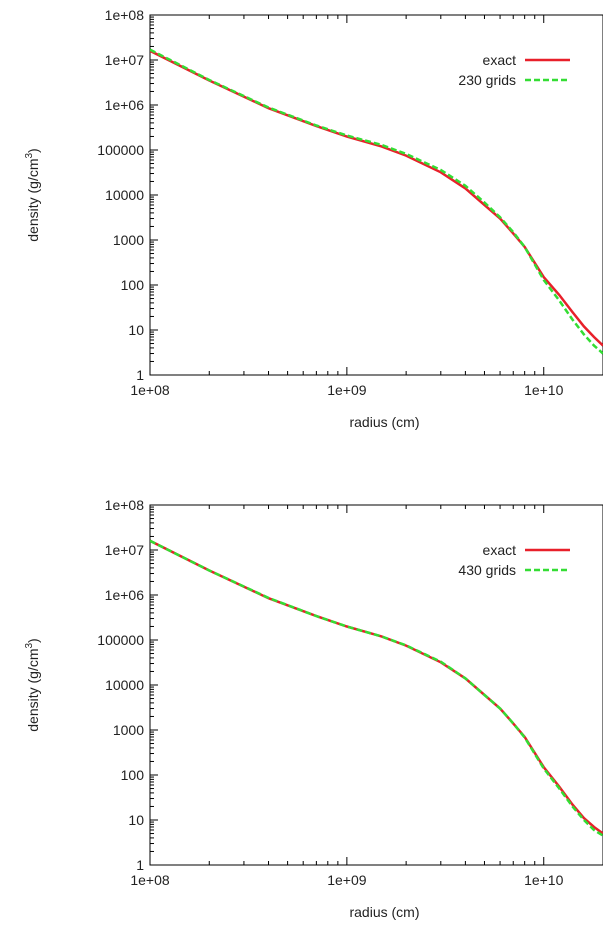  What do you see at coordinates (140, 865) in the screenshot?
I see `chart-1-y-tick-label: 1` at bounding box center [140, 865].